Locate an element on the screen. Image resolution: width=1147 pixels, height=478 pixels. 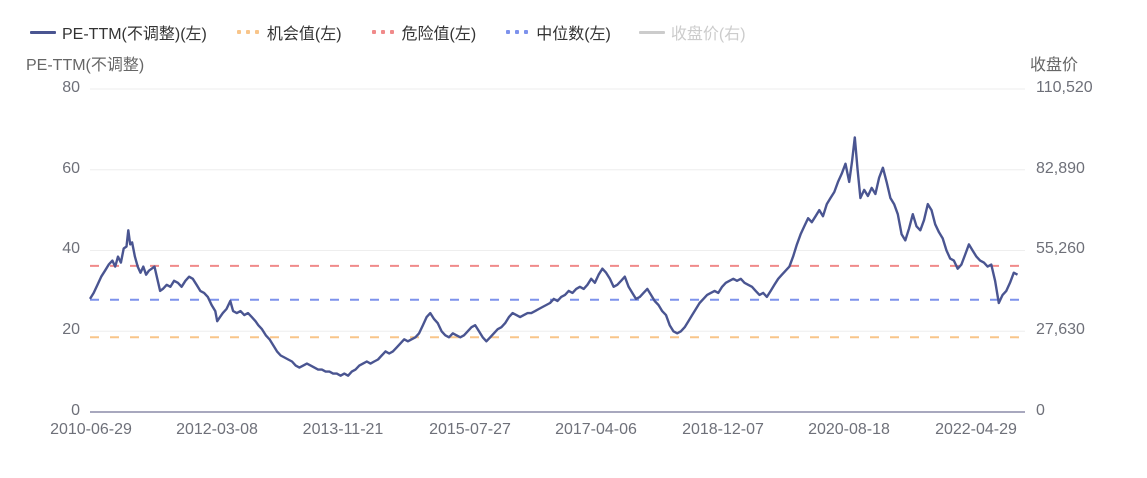
y-tick-left: 60 is located at coordinates (71, 168).